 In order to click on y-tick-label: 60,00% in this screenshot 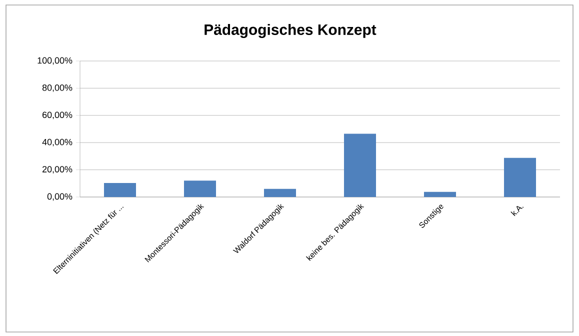, I will do `click(57, 116)`.